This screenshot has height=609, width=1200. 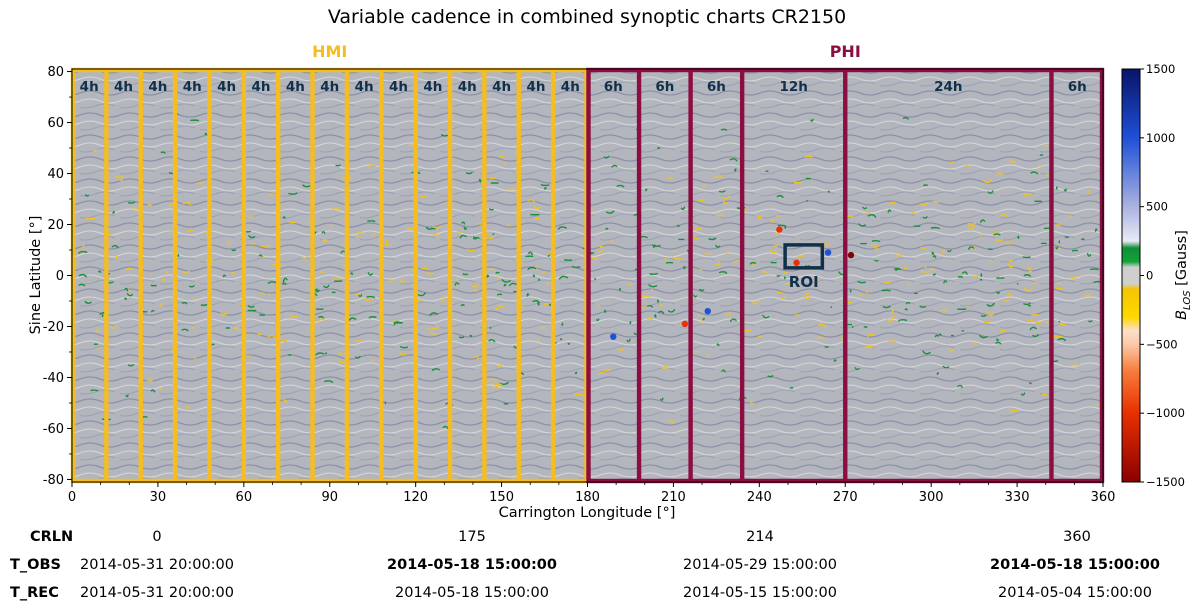 What do you see at coordinates (415, 497) in the screenshot?
I see `x-tick-label: 120` at bounding box center [415, 497].